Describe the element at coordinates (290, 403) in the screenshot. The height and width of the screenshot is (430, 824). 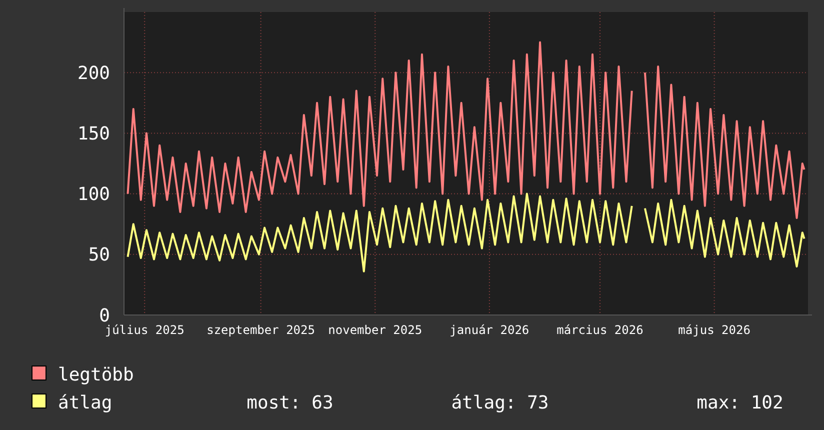
I see `text: most: 63` at that location.